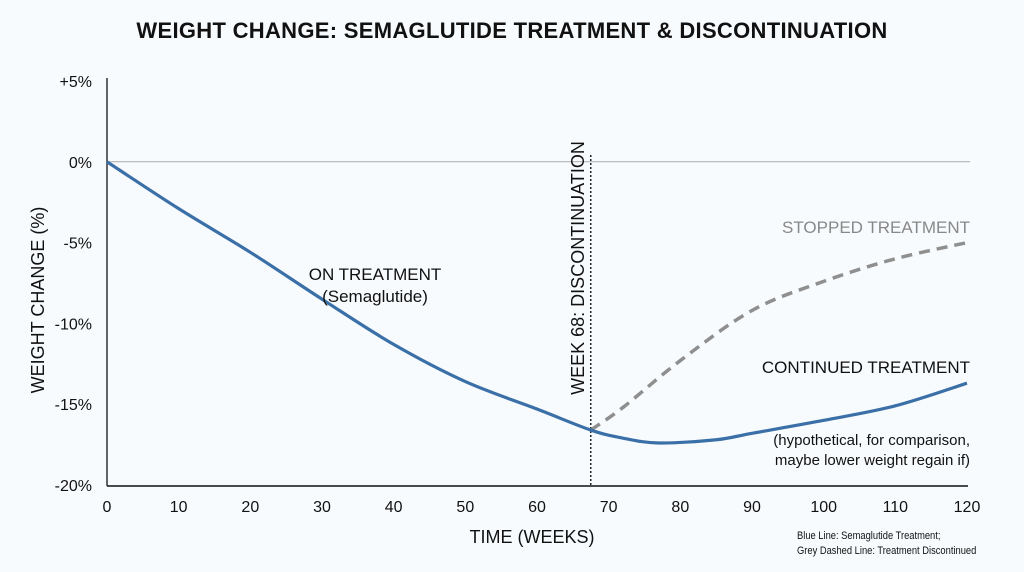  Describe the element at coordinates (250, 507) in the screenshot. I see `x-tick-label: 20` at that location.